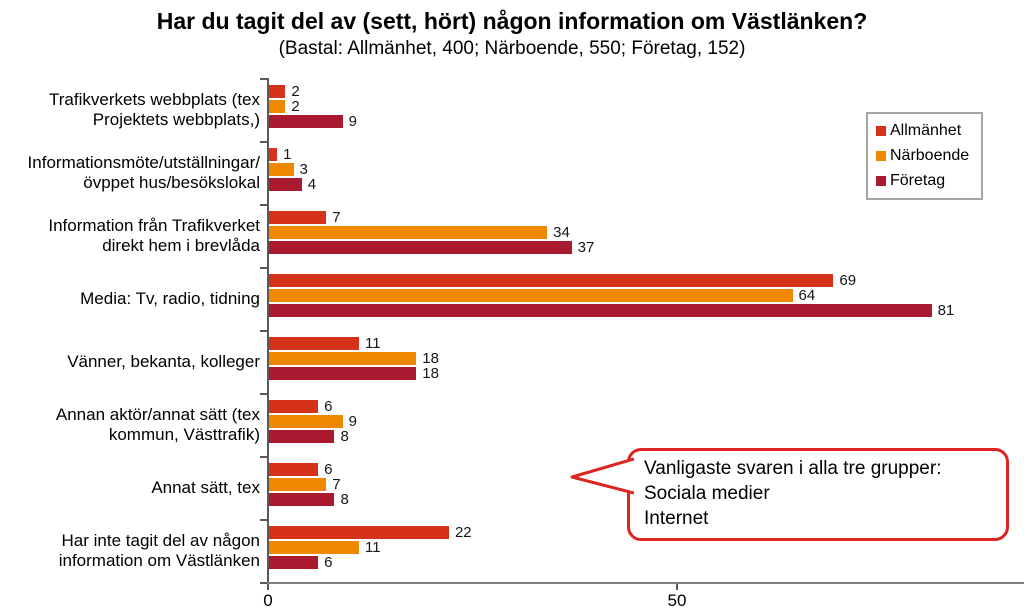 The width and height of the screenshot is (1024, 613). Describe the element at coordinates (170, 298) in the screenshot. I see `category-label: Media: Tv, radio, tidning` at that location.